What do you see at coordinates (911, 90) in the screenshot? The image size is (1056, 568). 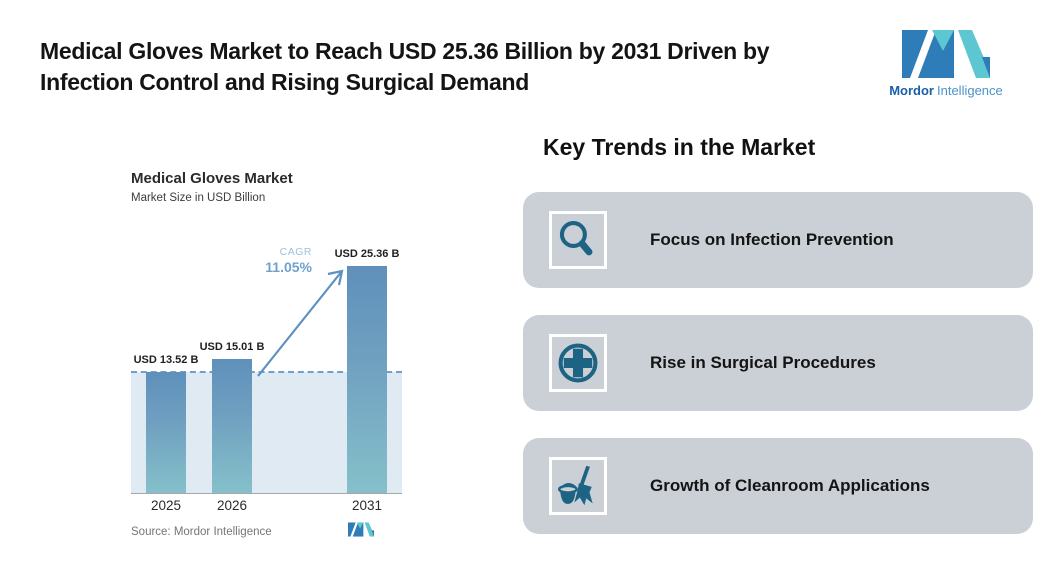 I see `brand-name-bold: Mordor` at bounding box center [911, 90].